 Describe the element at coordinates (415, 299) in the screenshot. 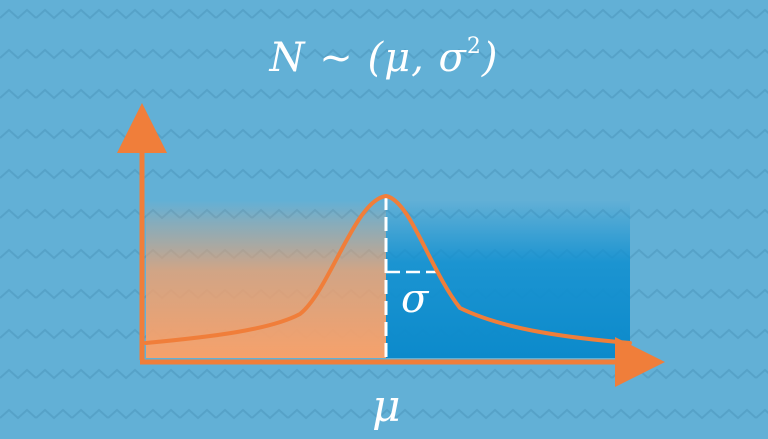

I see `sigma-label: σ` at that location.